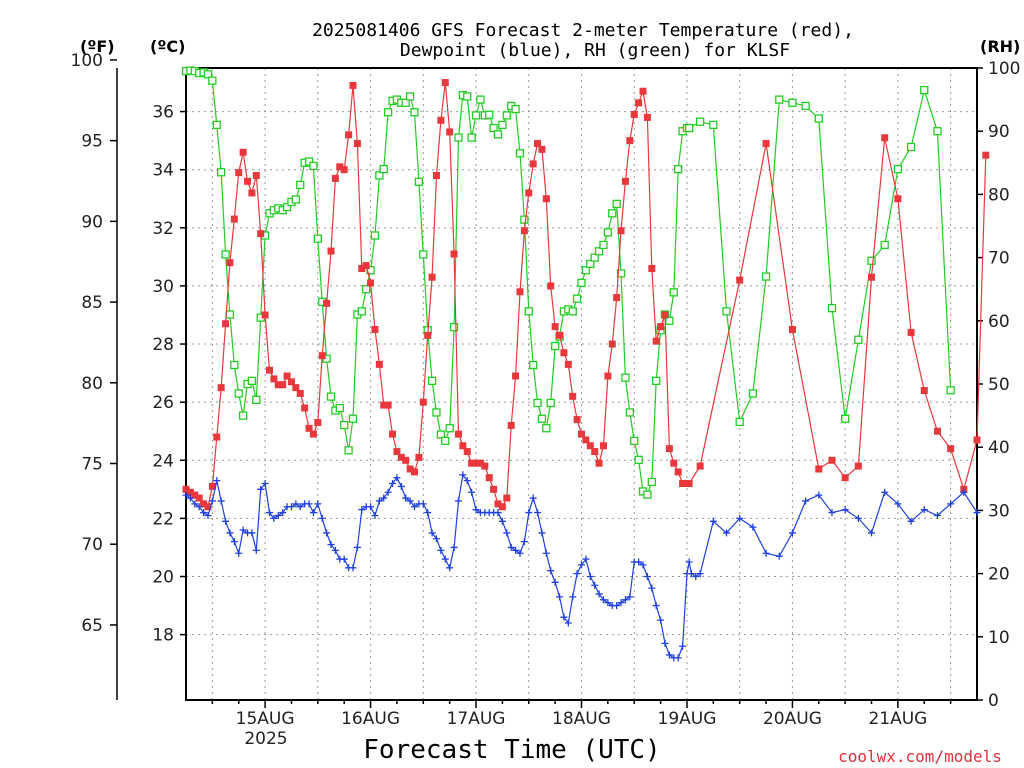 This screenshot has height=768, width=1024. Describe the element at coordinates (167, 46) in the screenshot. I see `unit-label-celsius: (ºC)` at that location.